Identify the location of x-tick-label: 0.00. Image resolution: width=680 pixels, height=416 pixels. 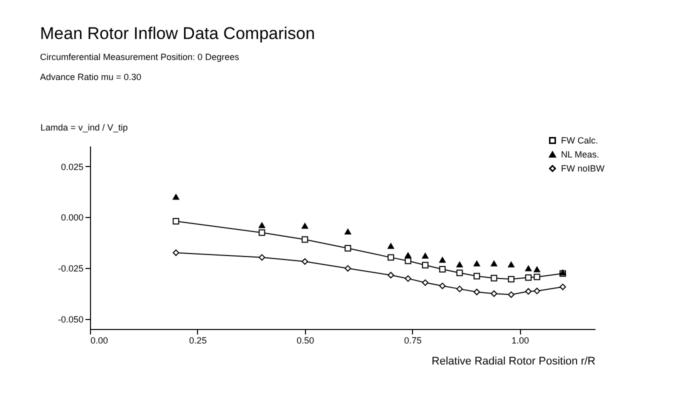
(99, 341).